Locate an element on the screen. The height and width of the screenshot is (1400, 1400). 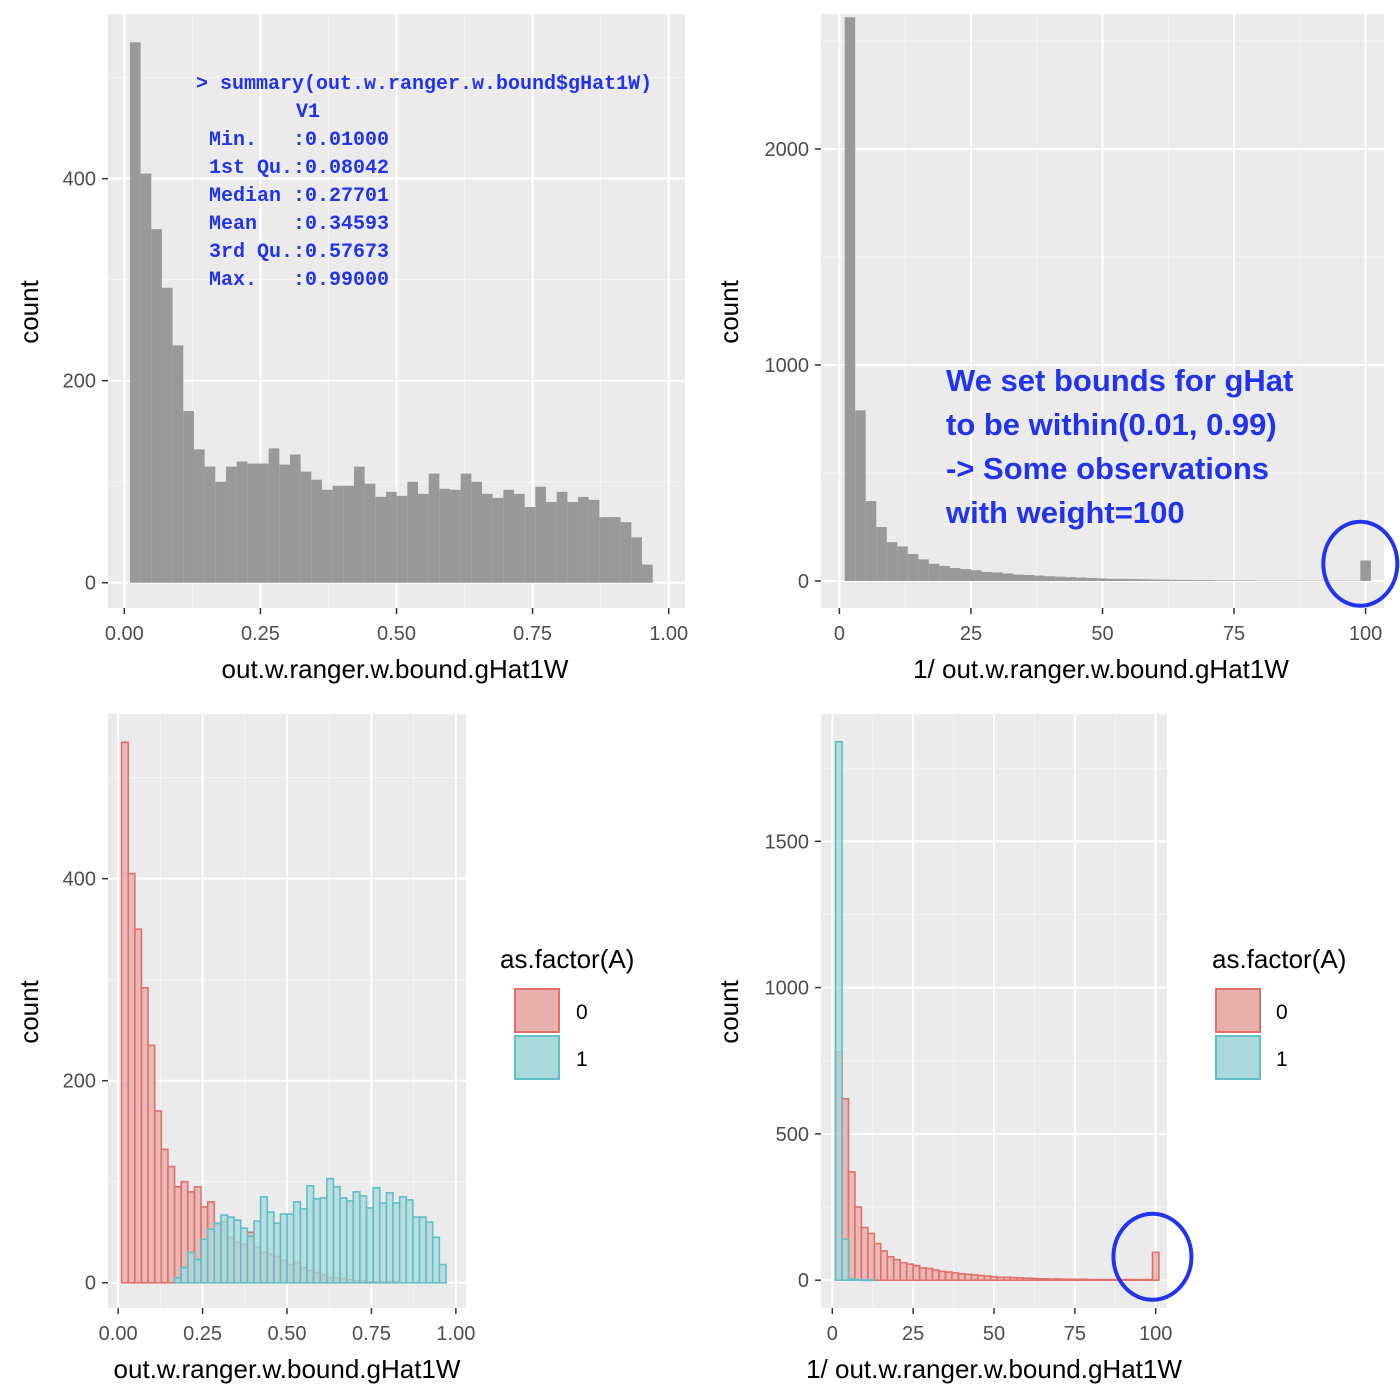
x-tick-label: 0.50 is located at coordinates (287, 1334).